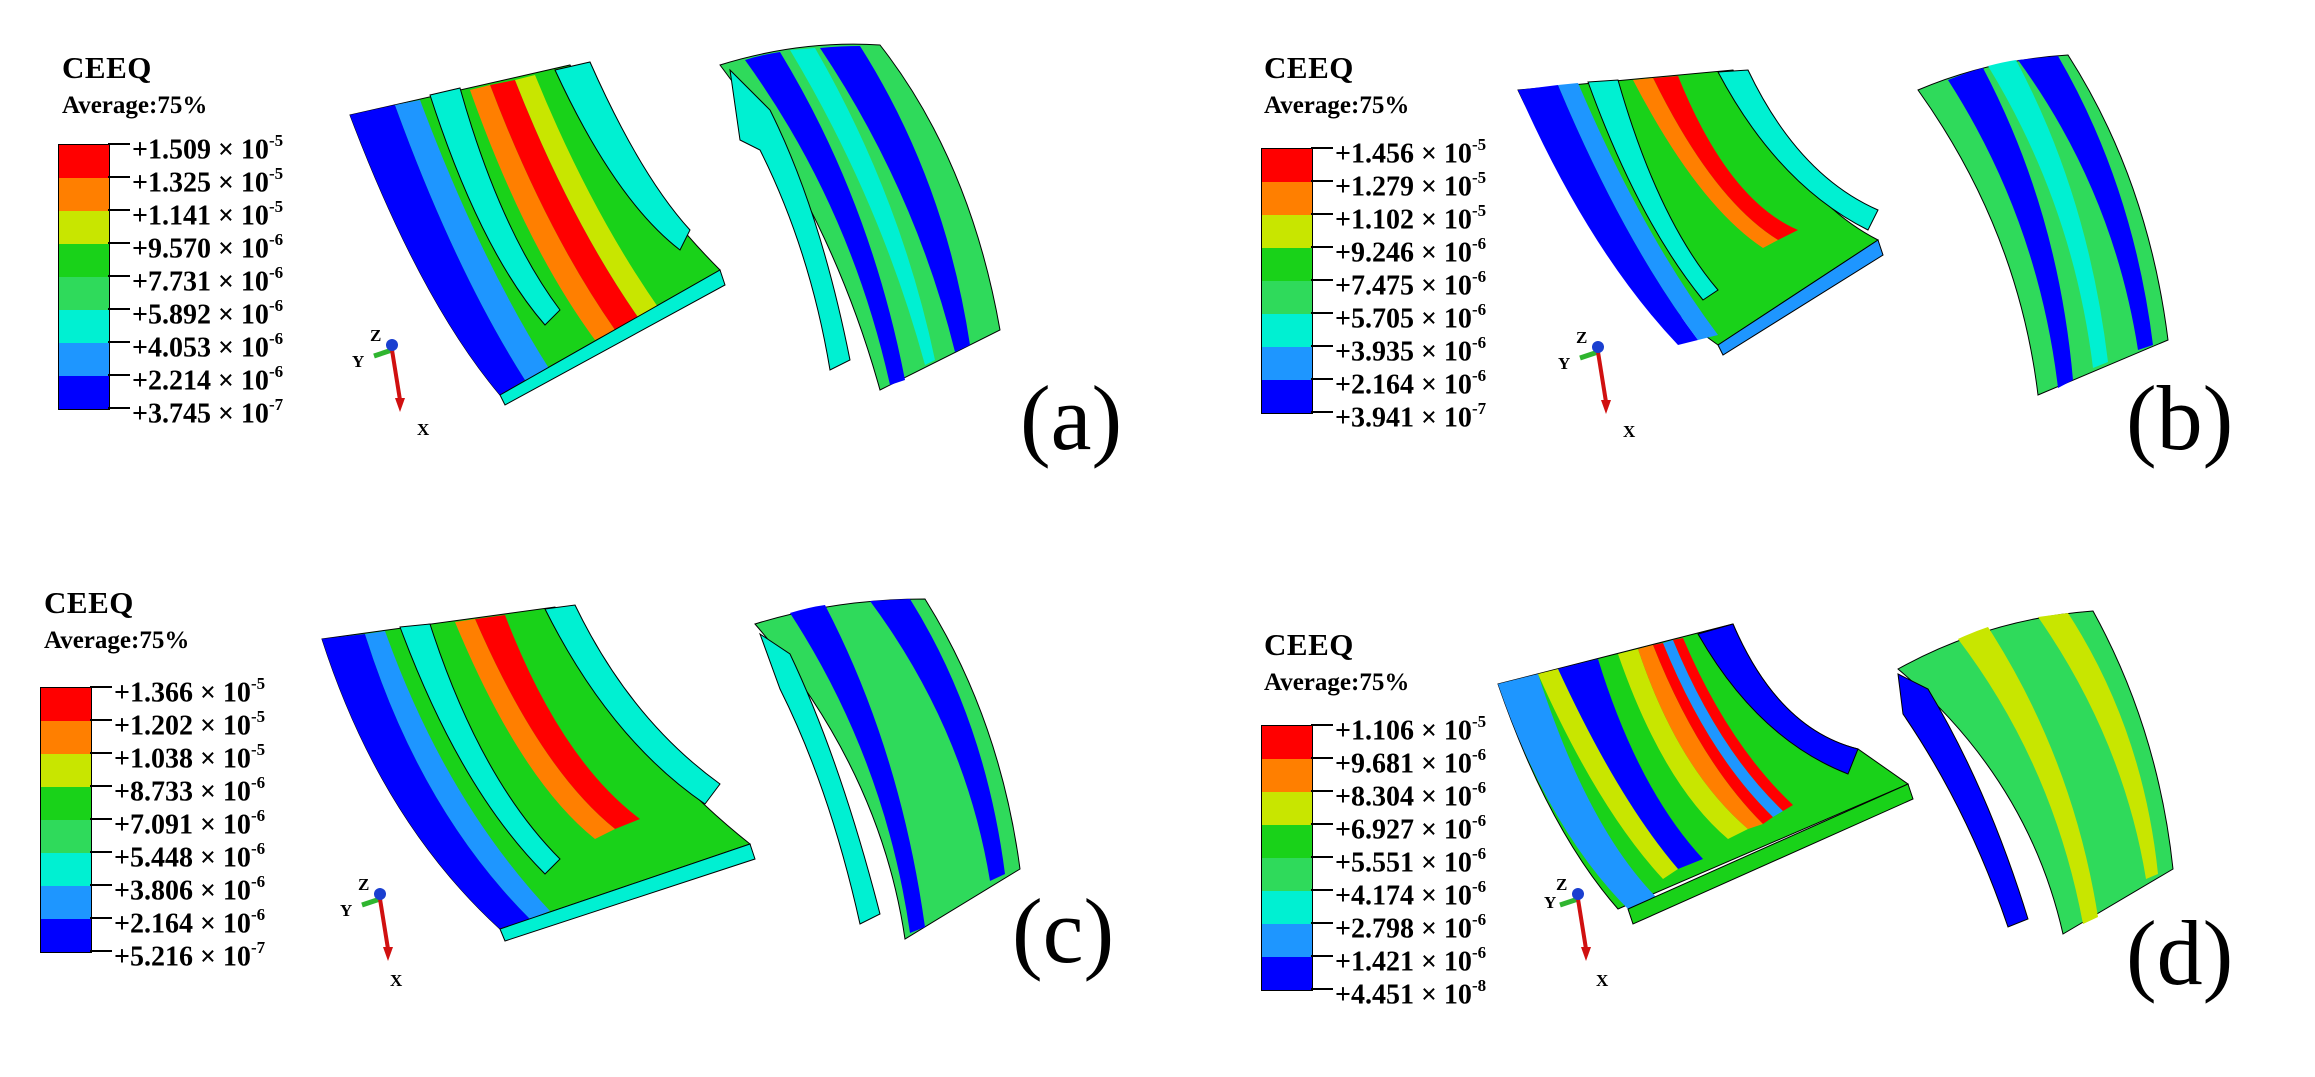 This screenshot has width=2315, height=1077. Describe the element at coordinates (1411, 251) in the screenshot. I see `scale-value-label: +9.246 × 10-6` at that location.